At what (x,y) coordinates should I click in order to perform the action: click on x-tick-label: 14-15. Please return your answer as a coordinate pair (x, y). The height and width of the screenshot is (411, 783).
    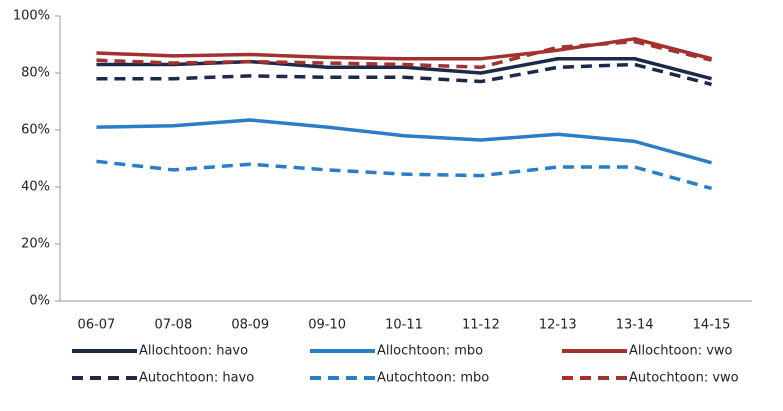
    Looking at the image, I should click on (712, 325).